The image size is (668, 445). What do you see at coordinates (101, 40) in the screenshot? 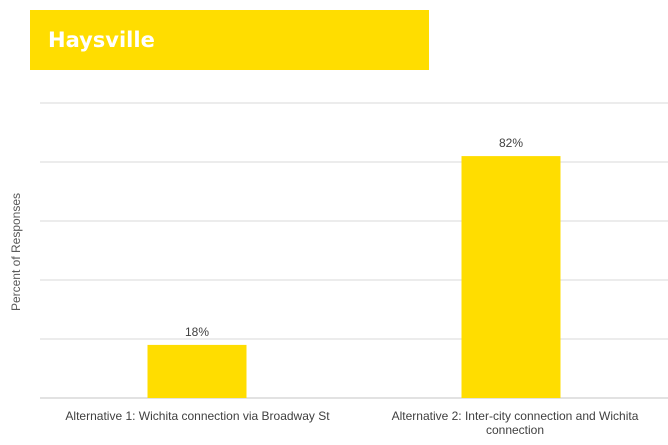
I see `chart-title: Haysville` at bounding box center [101, 40].